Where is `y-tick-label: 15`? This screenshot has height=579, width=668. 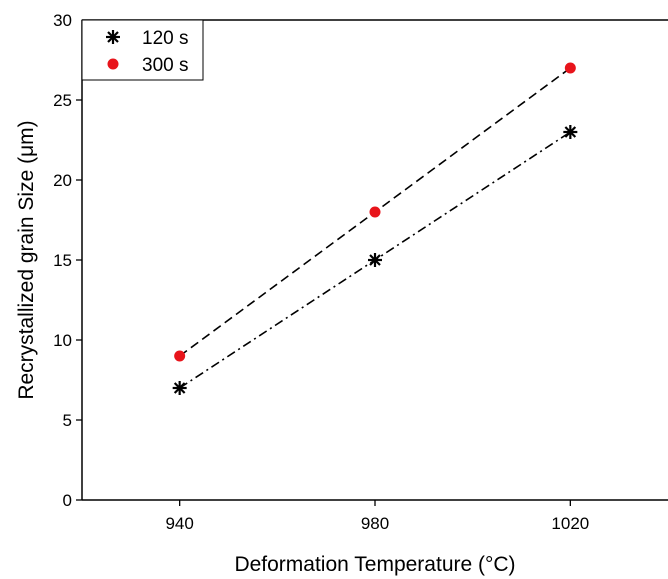 y-tick-label: 15 is located at coordinates (62, 260).